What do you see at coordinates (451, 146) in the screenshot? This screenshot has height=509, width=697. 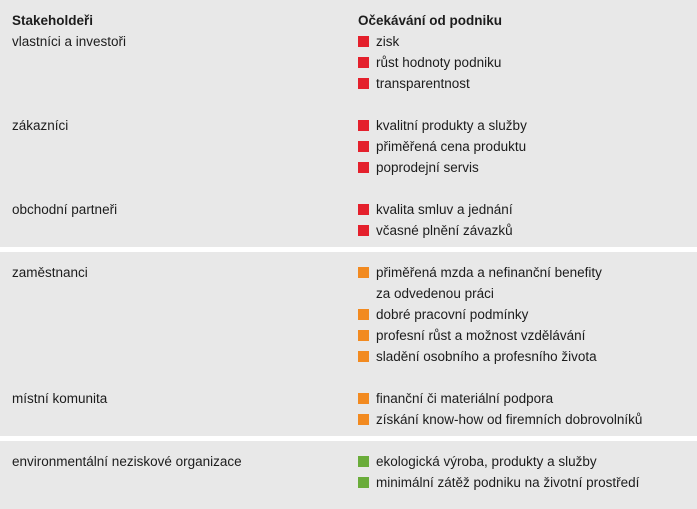 I see `expectation-item: přiměřená cena produktu` at bounding box center [451, 146].